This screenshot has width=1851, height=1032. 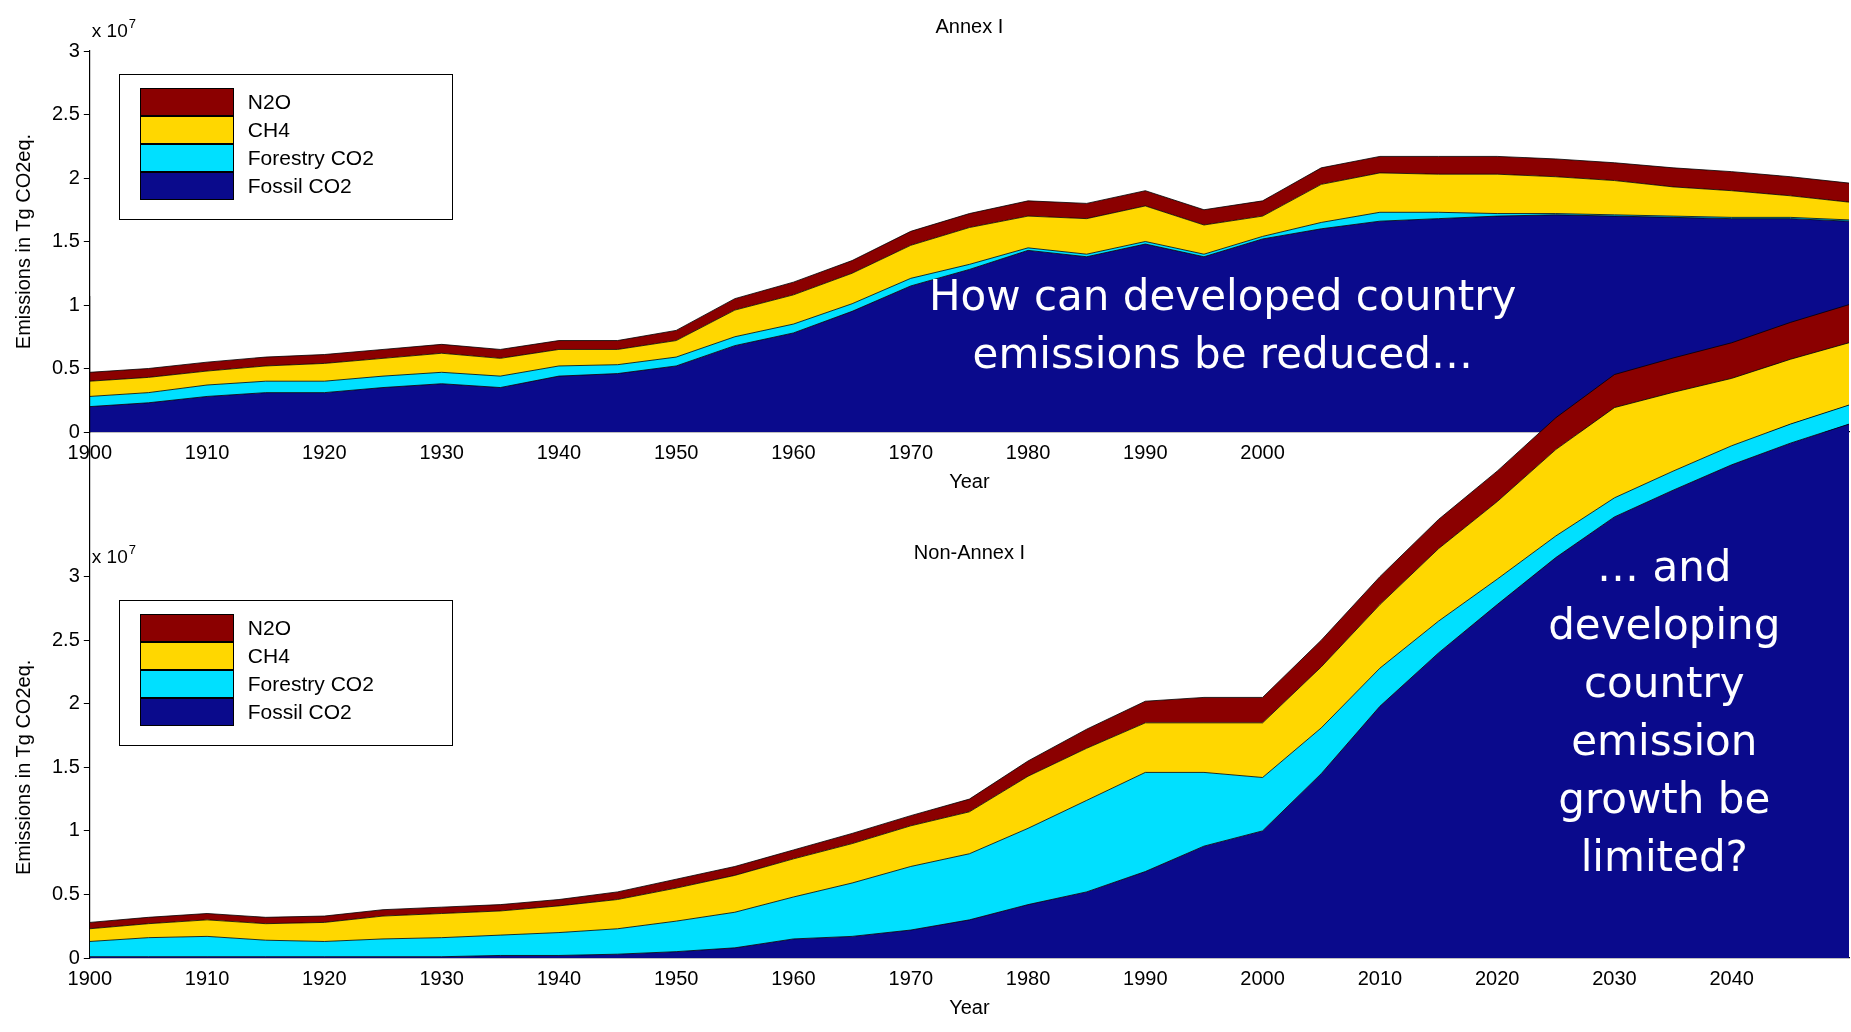 I want to click on x-tick-label: 2040, so click(x=1731, y=977).